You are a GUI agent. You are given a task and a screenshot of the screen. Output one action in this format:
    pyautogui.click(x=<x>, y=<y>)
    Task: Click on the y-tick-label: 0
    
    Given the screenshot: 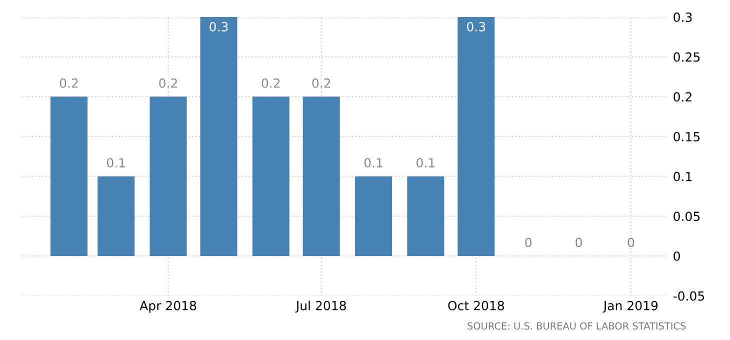 What is the action you would take?
    pyautogui.click(x=677, y=256)
    